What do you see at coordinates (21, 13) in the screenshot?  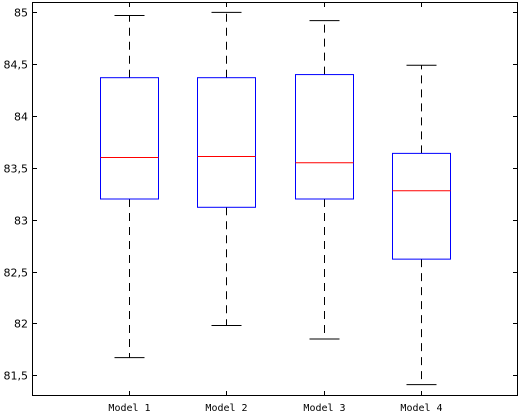 I see `y-tick-label: 85` at bounding box center [21, 13].